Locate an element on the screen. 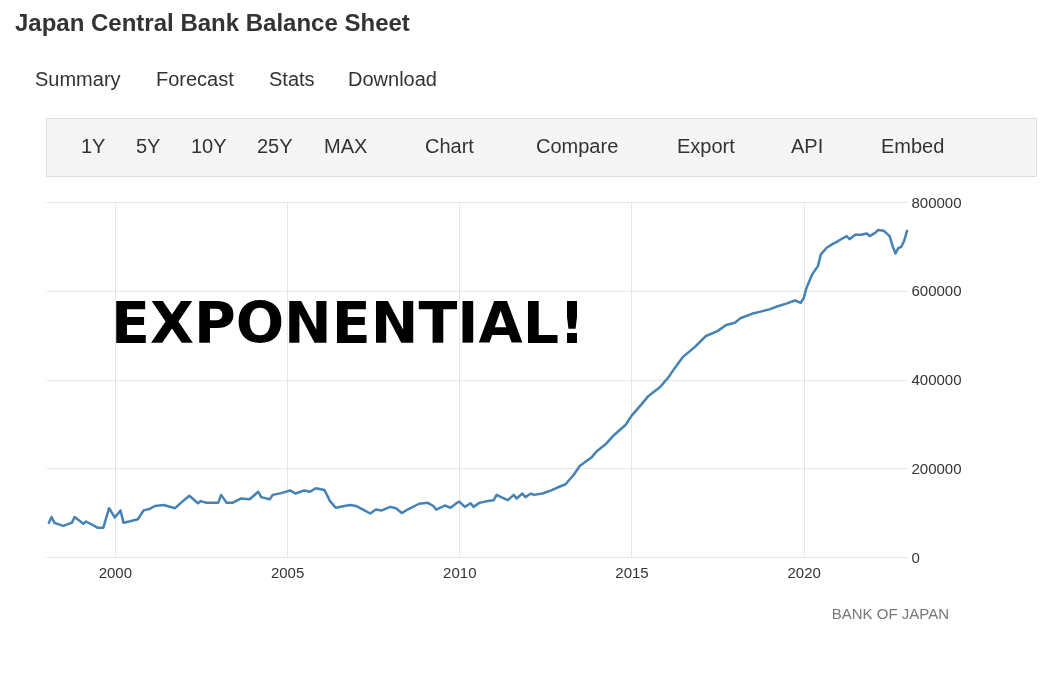 The width and height of the screenshot is (1050, 679). text: Compare is located at coordinates (577, 146).